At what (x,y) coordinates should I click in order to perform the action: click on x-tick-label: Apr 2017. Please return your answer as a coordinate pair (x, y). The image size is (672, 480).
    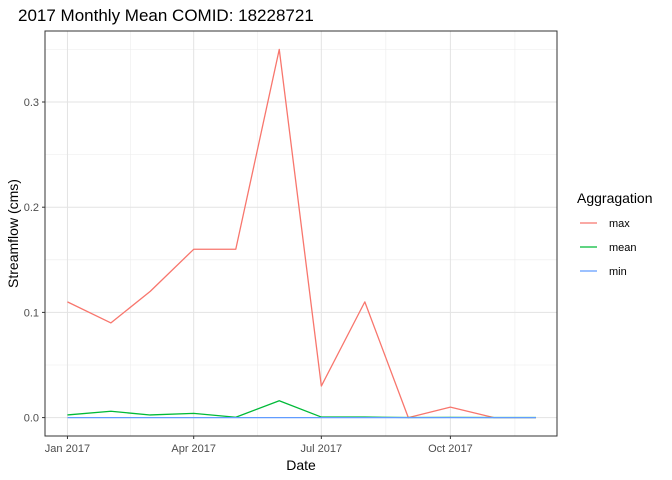
    Looking at the image, I should click on (193, 449).